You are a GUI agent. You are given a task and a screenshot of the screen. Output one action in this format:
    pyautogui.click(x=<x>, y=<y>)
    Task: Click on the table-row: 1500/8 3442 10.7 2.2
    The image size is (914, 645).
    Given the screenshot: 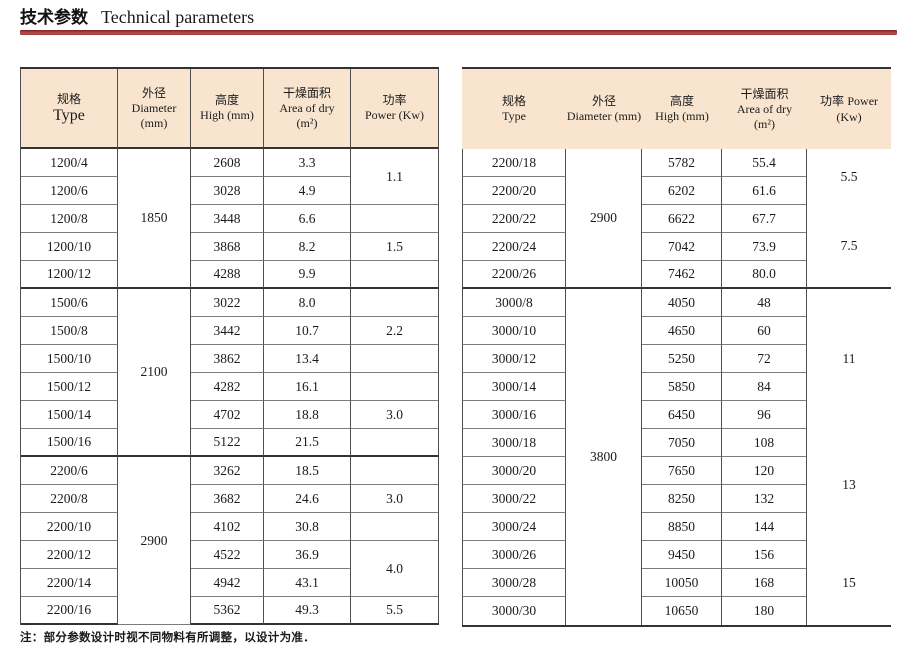 What is the action you would take?
    pyautogui.click(x=230, y=331)
    